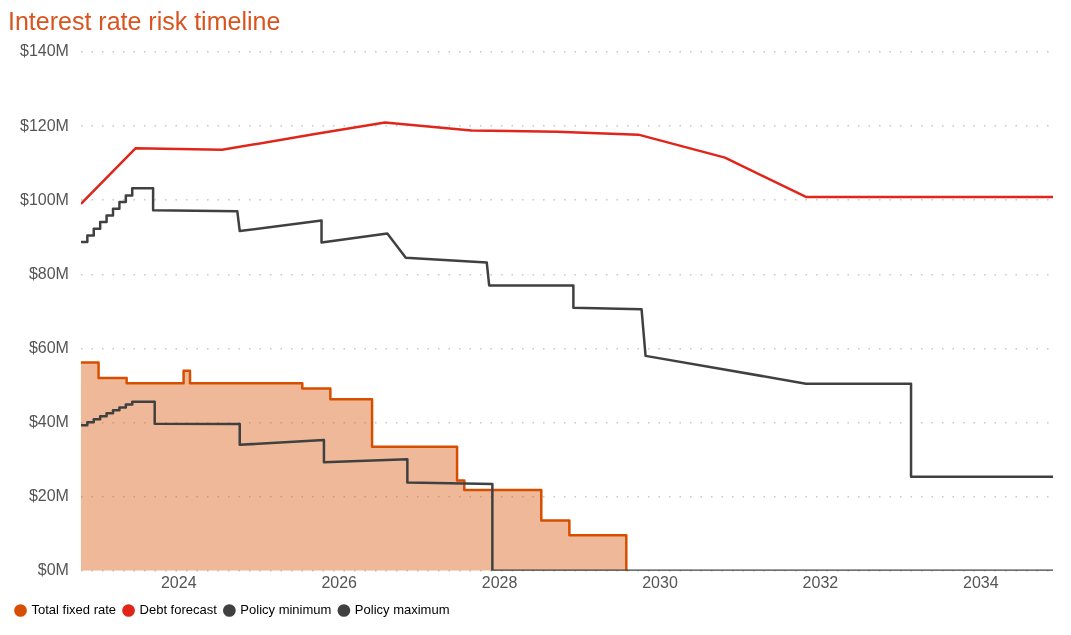  I want to click on y-tick-label: $0M, so click(53, 570).